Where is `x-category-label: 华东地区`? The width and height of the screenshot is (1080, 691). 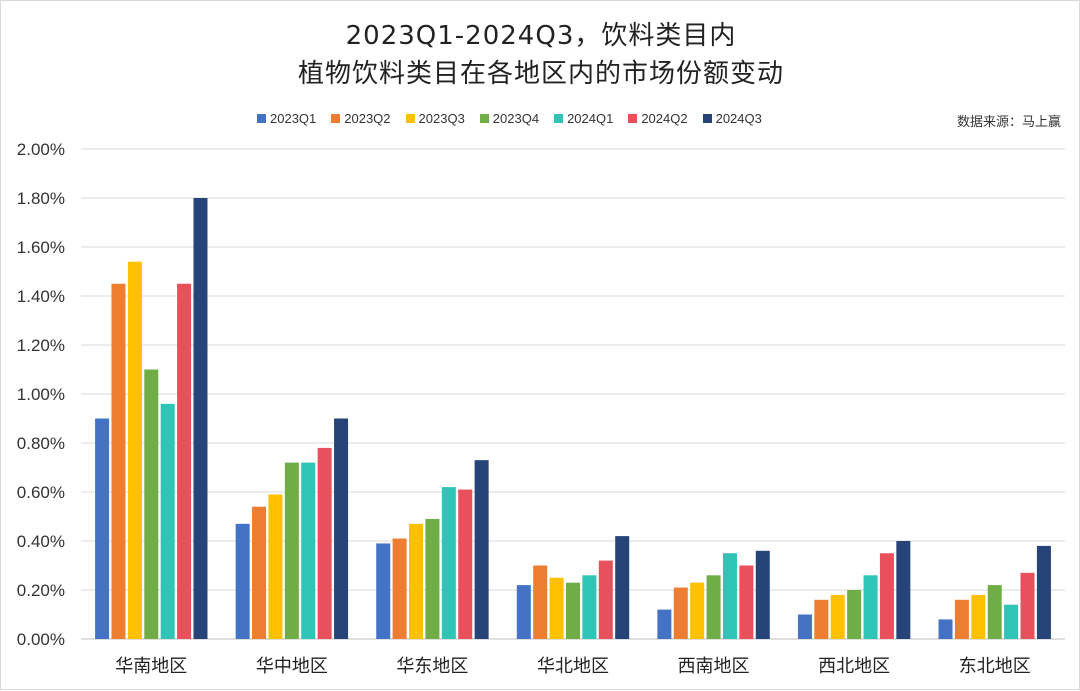 x-category-label: 华东地区 is located at coordinates (432, 666).